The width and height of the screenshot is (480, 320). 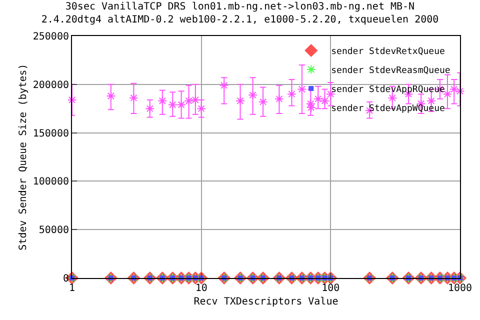 What do you see at coordinates (50, 85) in the screenshot?
I see `y-tick-label: 200000` at bounding box center [50, 85].